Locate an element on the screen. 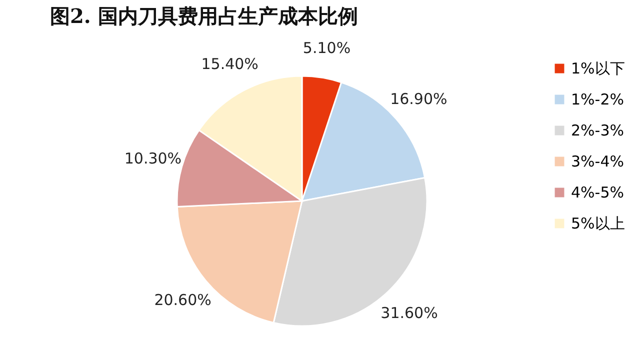 This screenshot has height=357, width=640. data-label: 31.60% is located at coordinates (409, 313).